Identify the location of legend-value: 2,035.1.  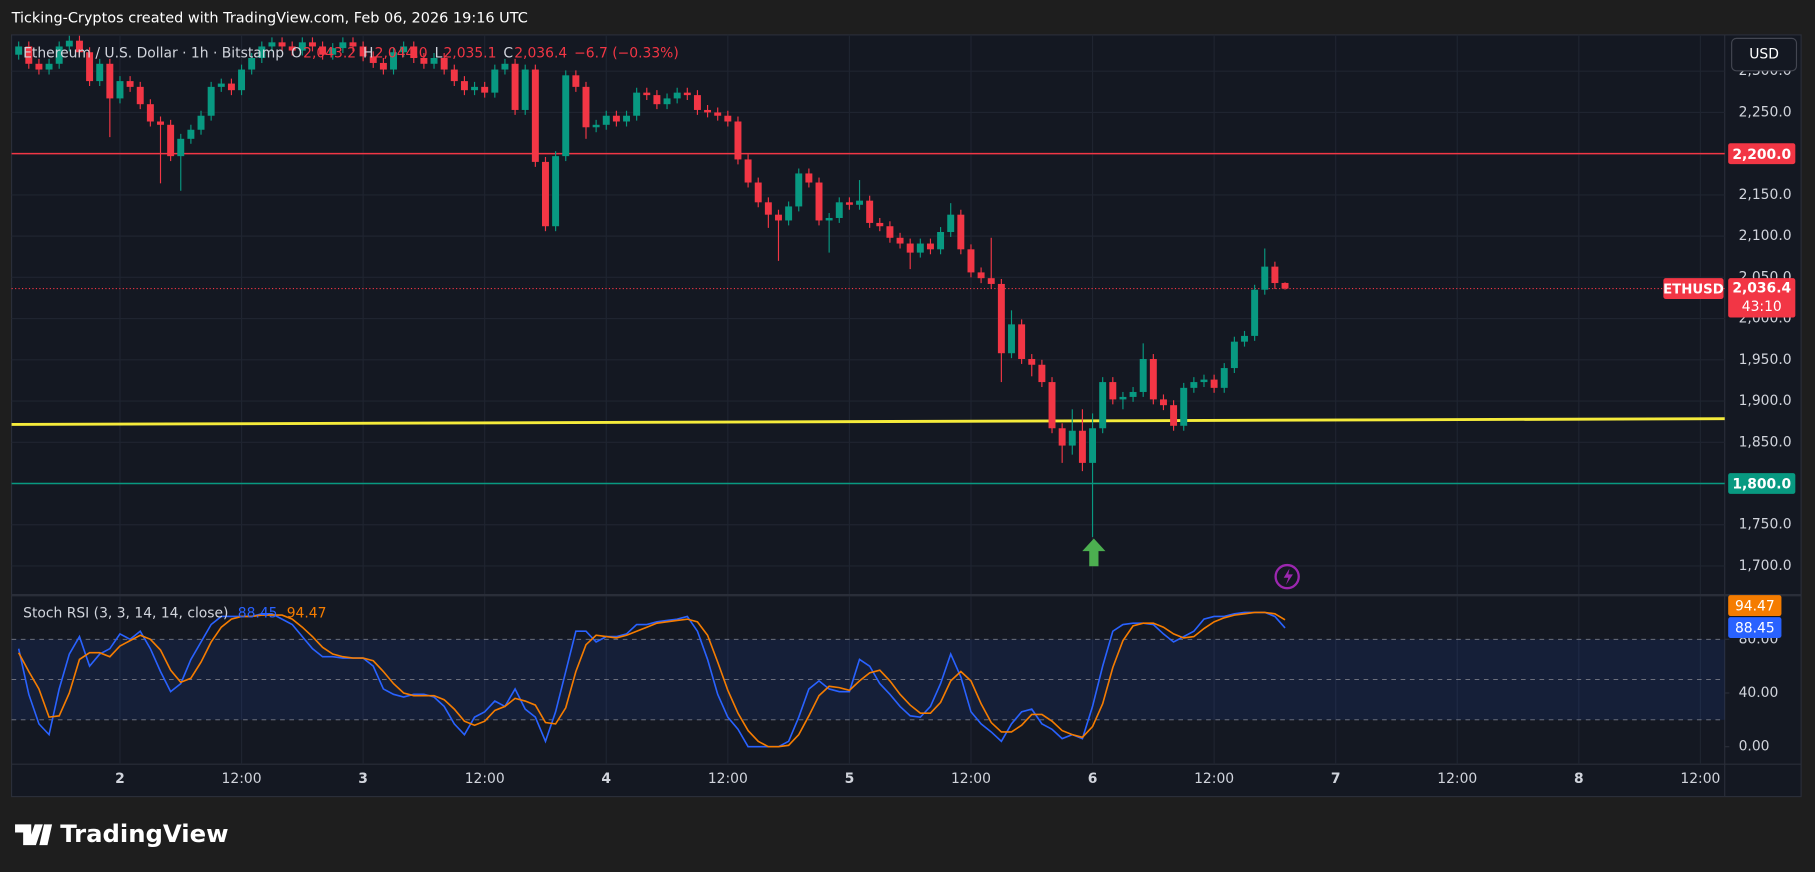
(469, 53).